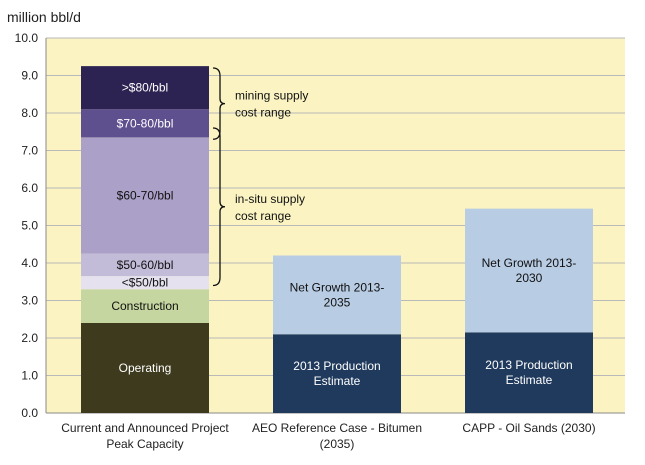  What do you see at coordinates (29, 226) in the screenshot?
I see `y-tick-label: 5.0` at bounding box center [29, 226].